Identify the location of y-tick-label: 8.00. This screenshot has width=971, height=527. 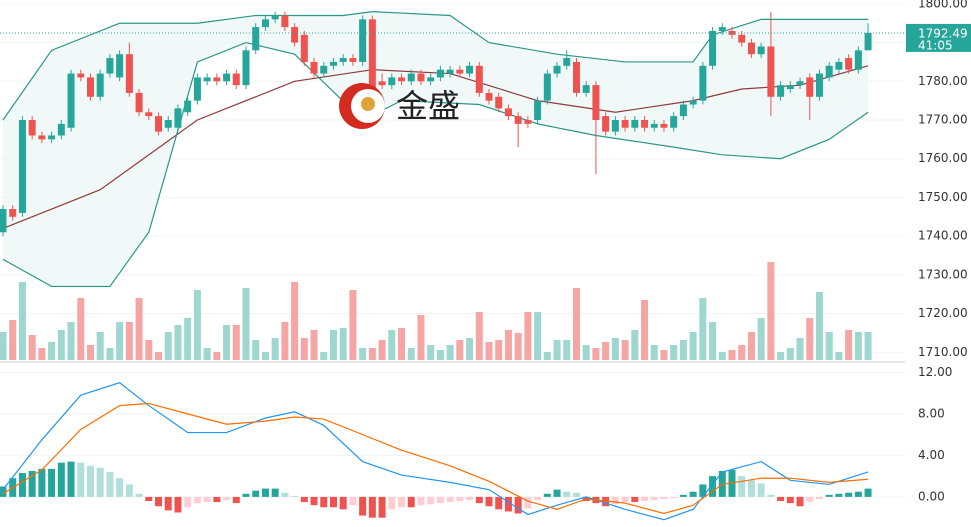
(931, 413).